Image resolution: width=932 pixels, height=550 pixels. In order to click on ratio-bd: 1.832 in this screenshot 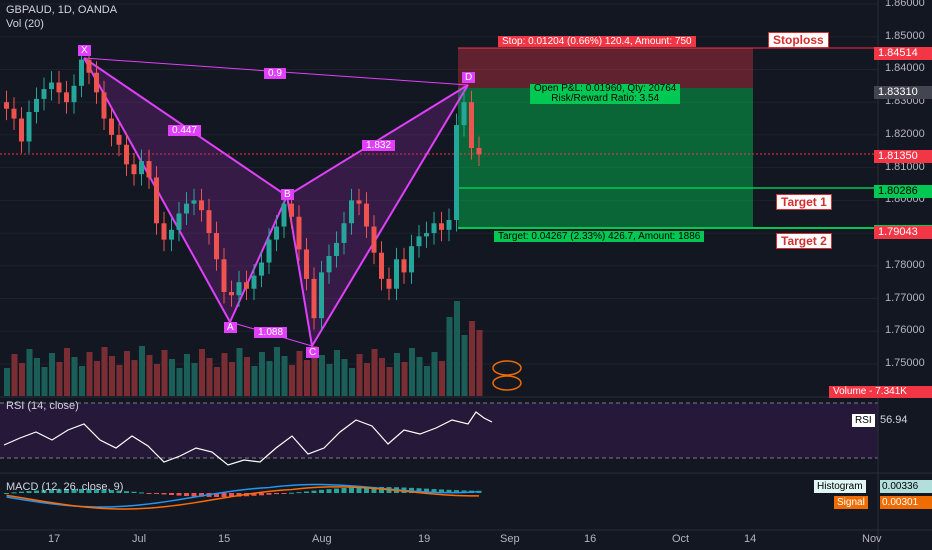, I will do `click(379, 145)`.